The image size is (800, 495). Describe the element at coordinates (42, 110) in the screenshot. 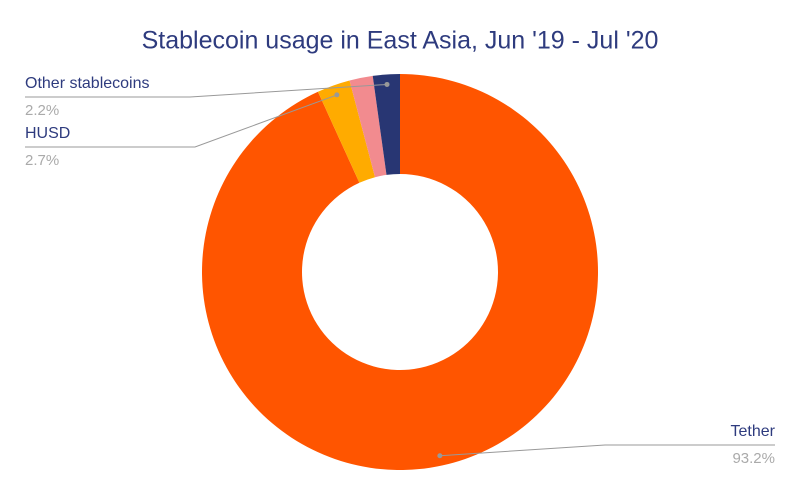

I see `value-label: 2.2%` at that location.